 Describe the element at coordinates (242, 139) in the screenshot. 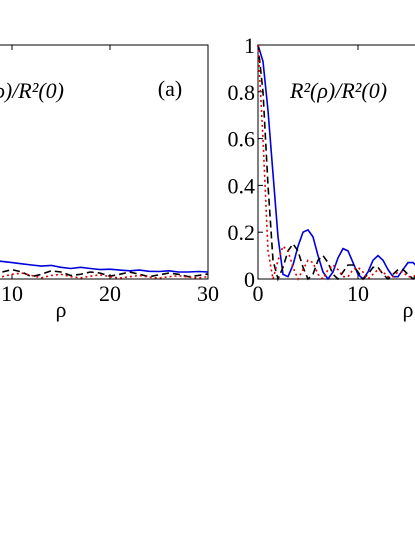

I see `y-tick-label: 0.6` at that location.